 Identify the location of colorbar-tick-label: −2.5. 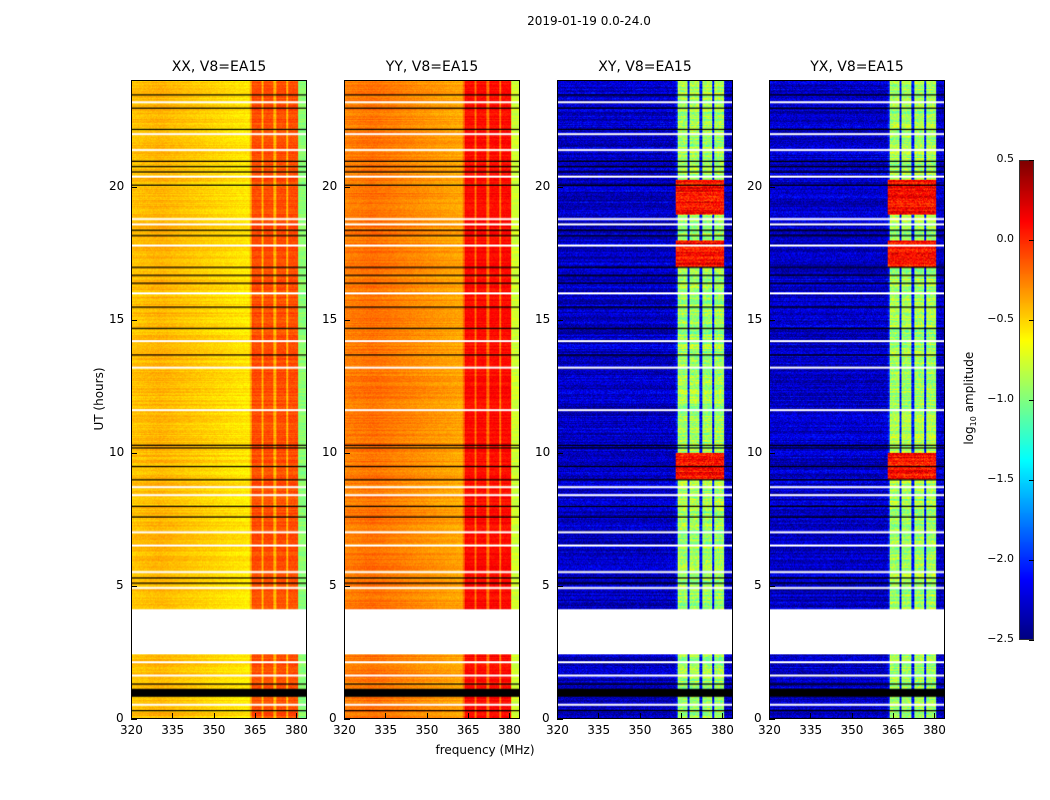
(1000, 638).